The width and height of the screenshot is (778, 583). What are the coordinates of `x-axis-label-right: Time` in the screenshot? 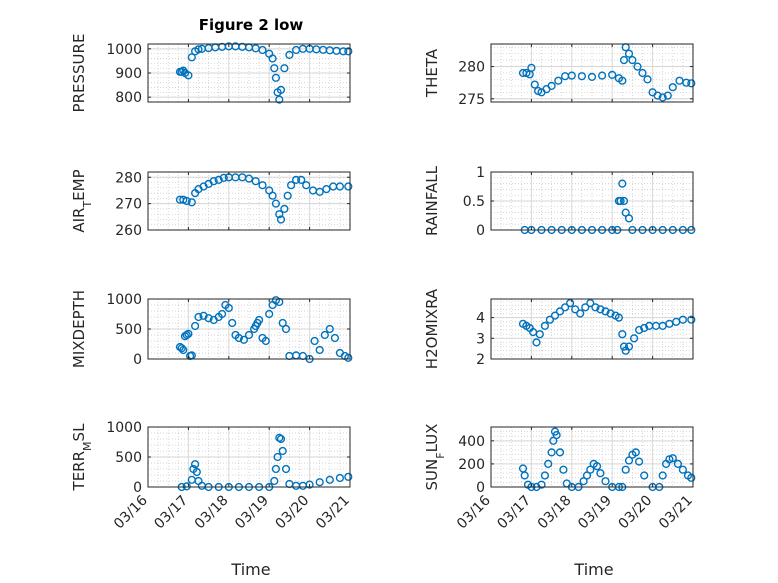 It's located at (593, 569).